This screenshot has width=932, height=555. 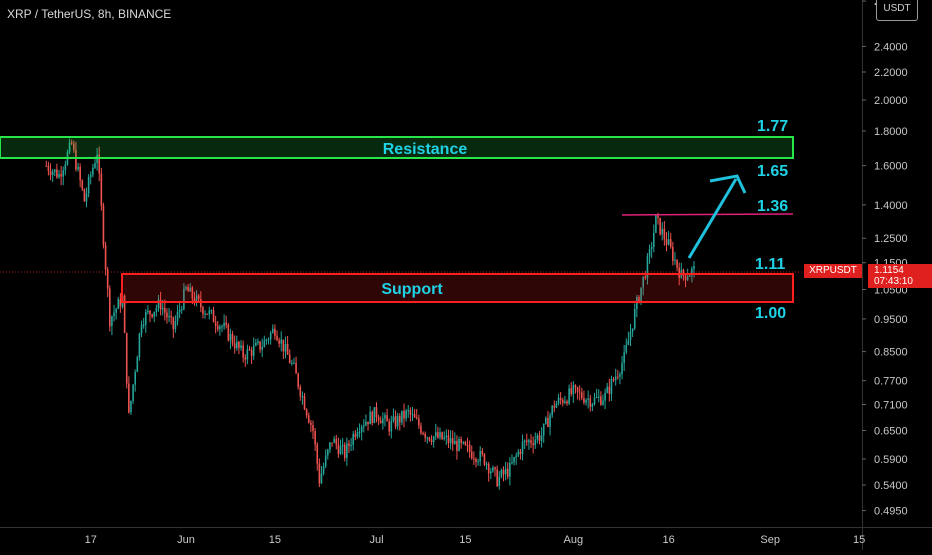 I want to click on symbol-price-tag: XRPUSDT, so click(x=833, y=271).